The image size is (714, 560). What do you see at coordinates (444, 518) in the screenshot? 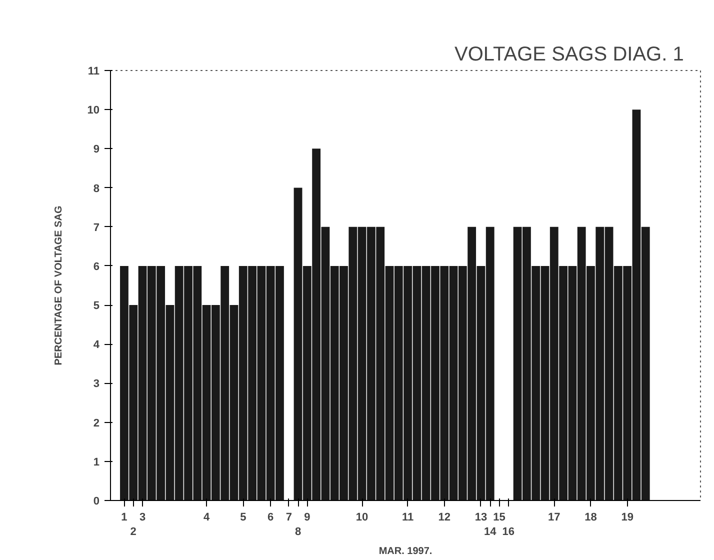
I see `x-tick-label: 12` at bounding box center [444, 518].